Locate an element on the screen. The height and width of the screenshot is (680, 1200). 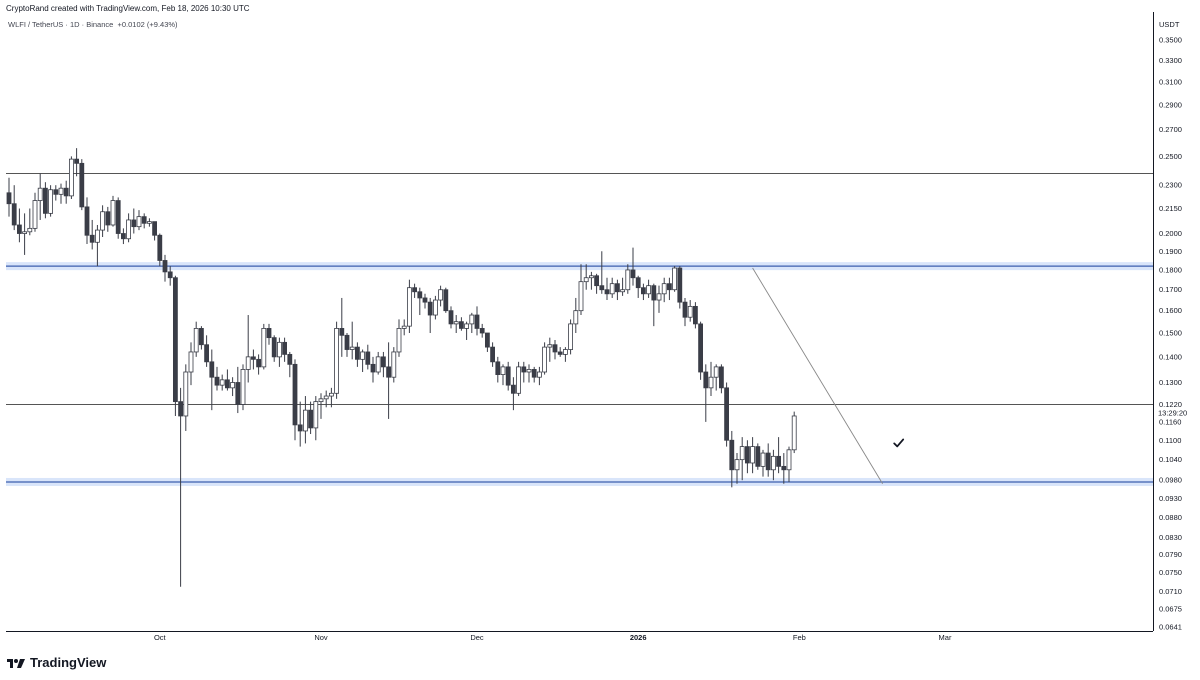
price-tick-label: 0.1700 is located at coordinates (1170, 289).